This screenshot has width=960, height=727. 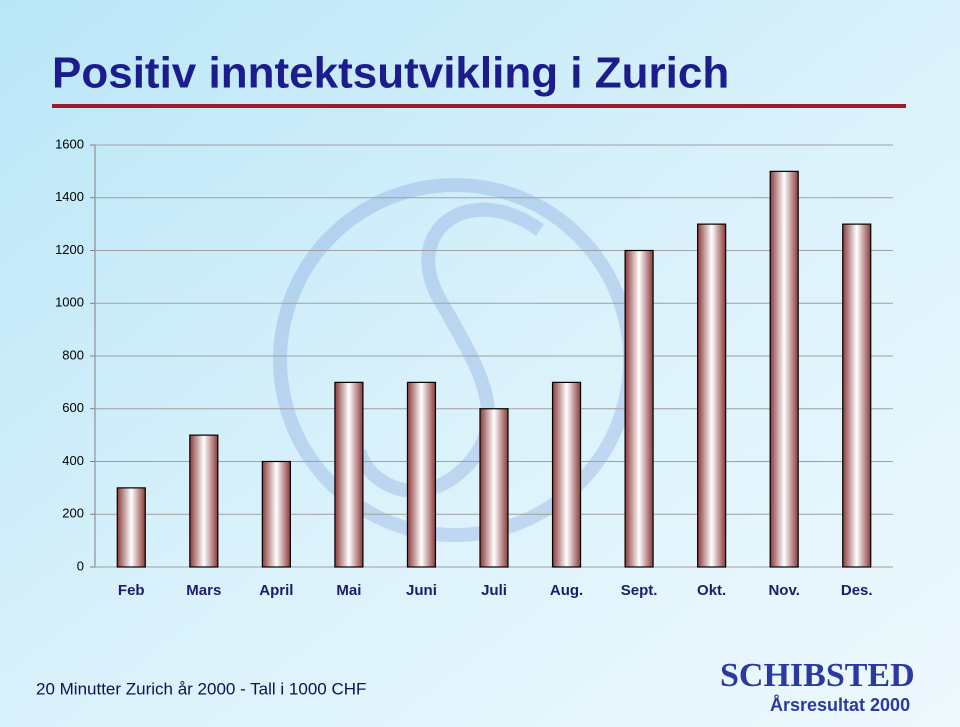 I want to click on x-tick-label: Juli, so click(x=494, y=590).